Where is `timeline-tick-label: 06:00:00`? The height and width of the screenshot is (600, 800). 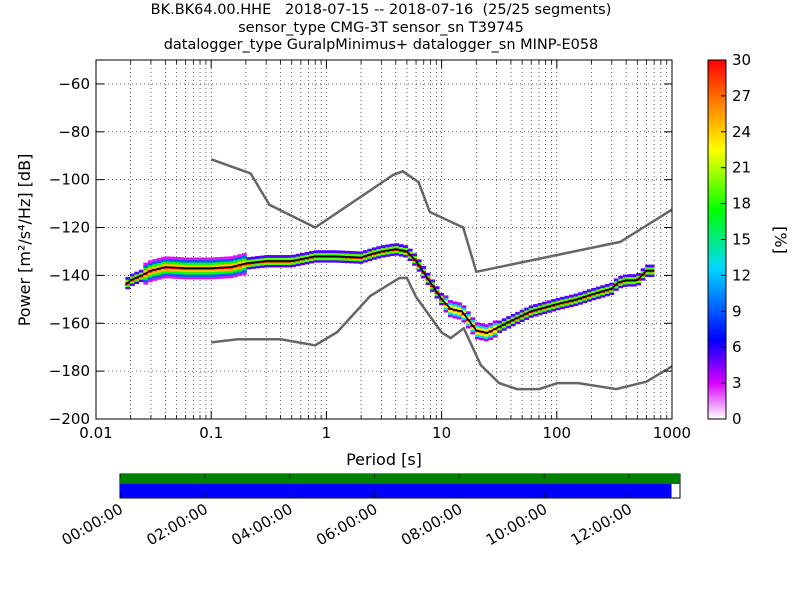
timeline-tick-label: 06:00:00 is located at coordinates (346, 524).